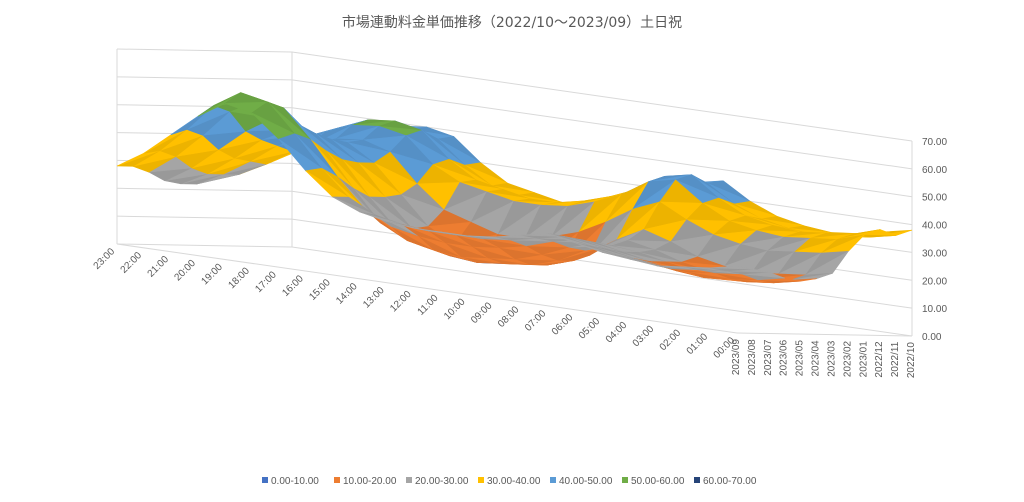 The height and width of the screenshot is (502, 1024). What do you see at coordinates (105, 259) in the screenshot?
I see `hour-tick-label: 23:00` at bounding box center [105, 259].